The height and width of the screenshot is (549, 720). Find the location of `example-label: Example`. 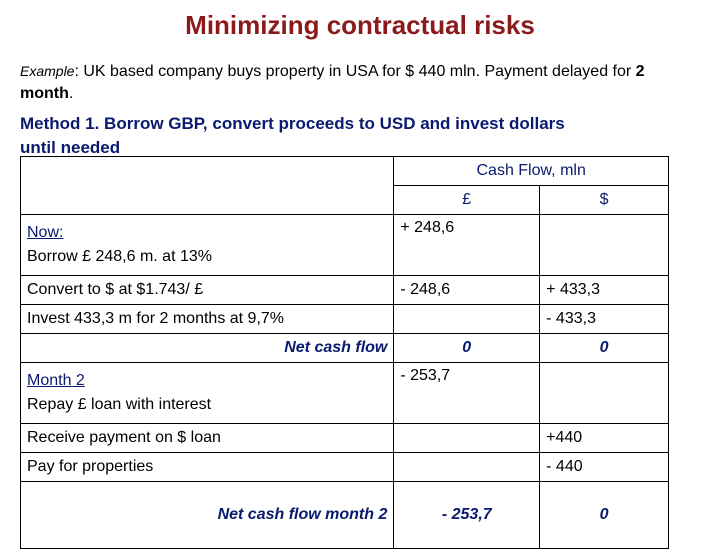

example-label: Example is located at coordinates (47, 71).